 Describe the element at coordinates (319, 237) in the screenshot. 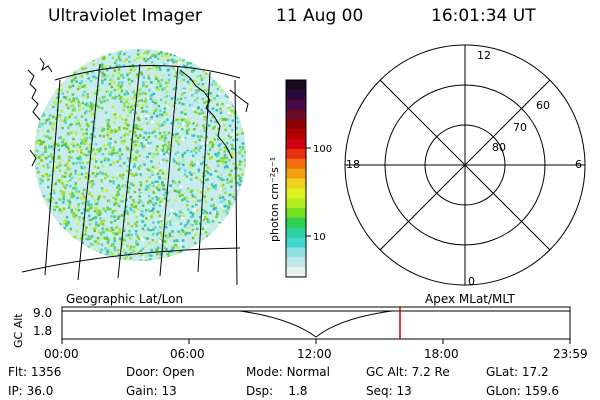

I see `color-tick-label-10: 10` at that location.